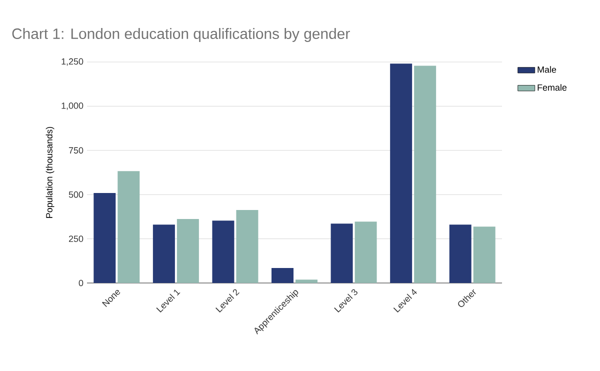 The width and height of the screenshot is (600, 371). Describe the element at coordinates (181, 35) in the screenshot. I see `chart-title: Chart 1: London education qualifications by gender` at that location.